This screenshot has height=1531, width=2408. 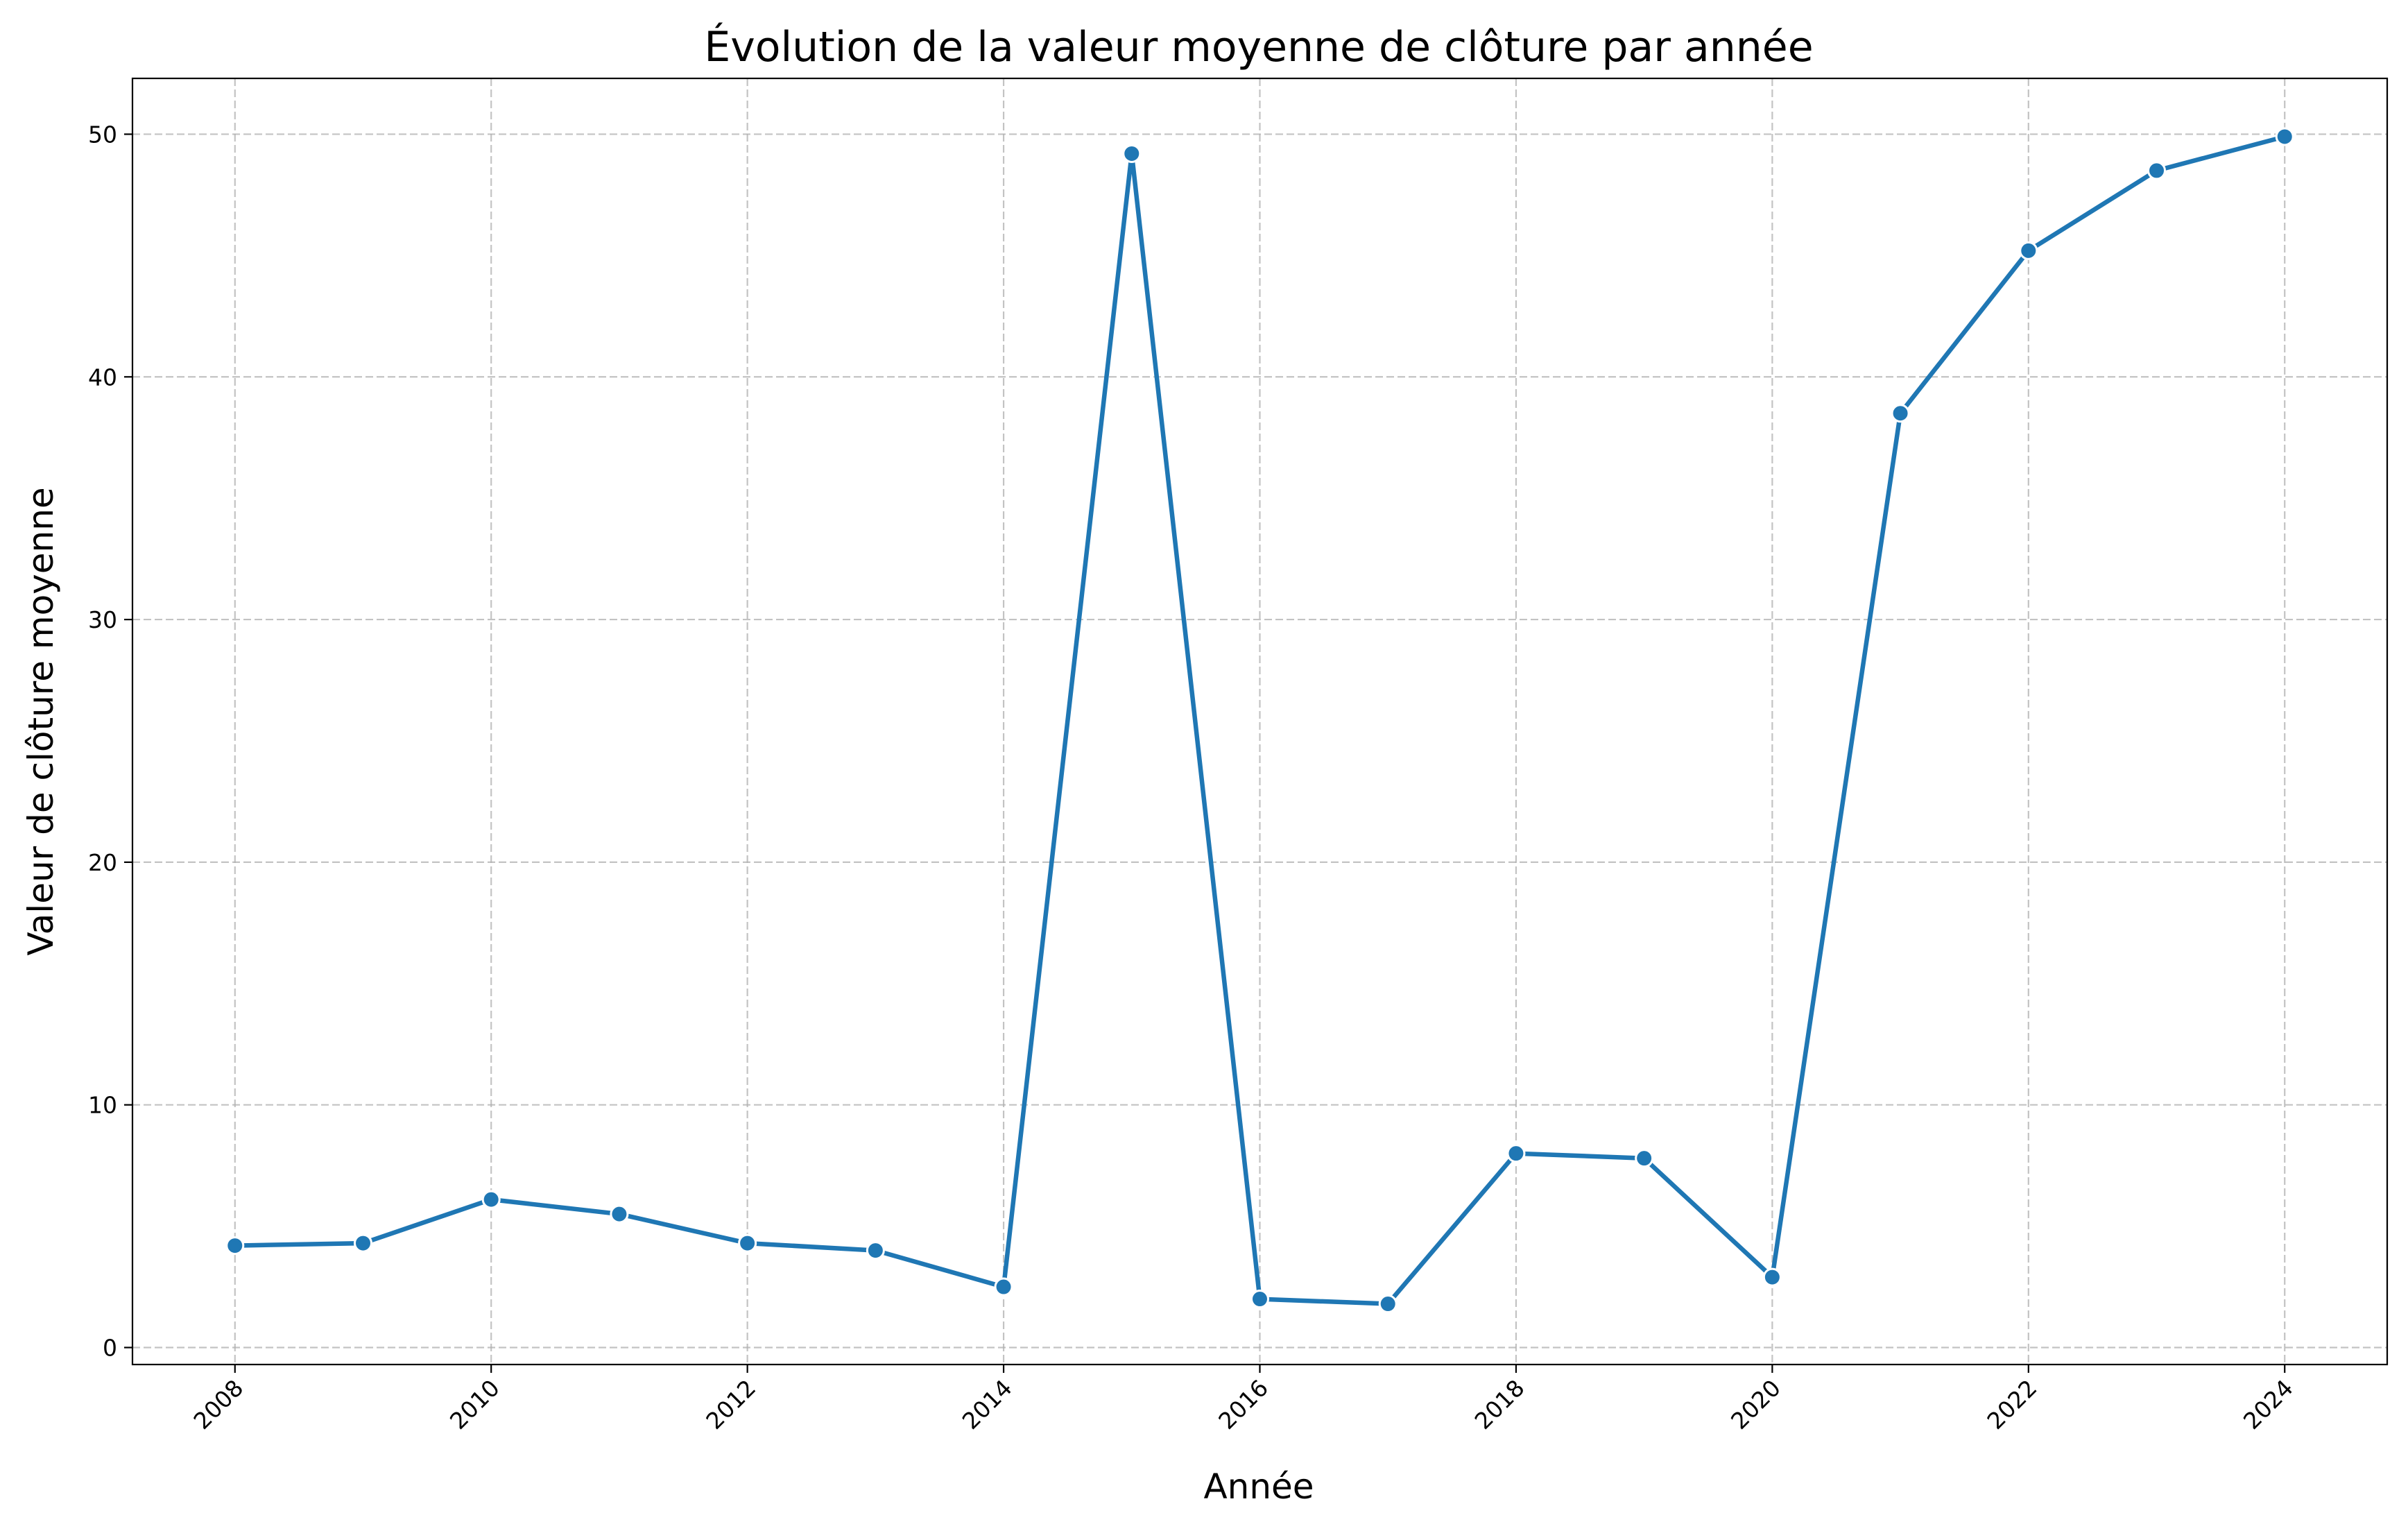 I want to click on y-tick-label: 50, so click(x=102, y=134).